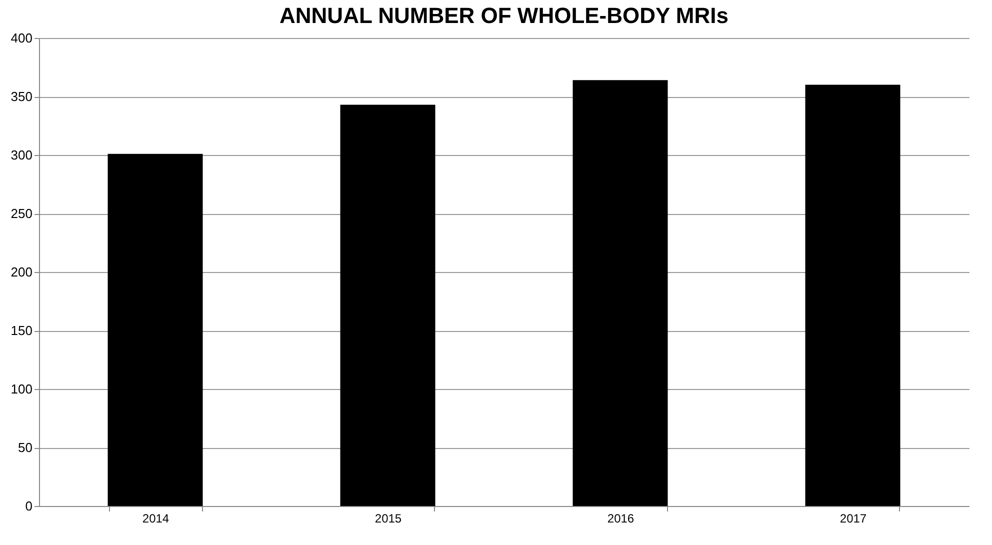  Describe the element at coordinates (21, 272) in the screenshot. I see `y-tick-label: 200` at that location.